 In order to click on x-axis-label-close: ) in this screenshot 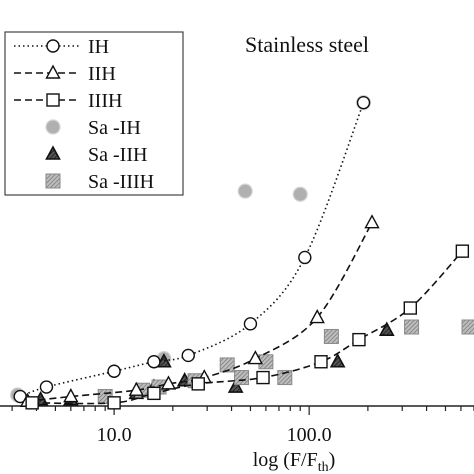, I will do `click(332, 460)`.